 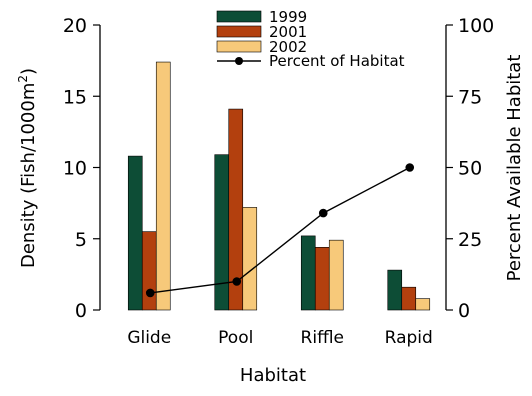 What do you see at coordinates (409, 298) in the screenshot?
I see `bar-2001-rapid` at bounding box center [409, 298].